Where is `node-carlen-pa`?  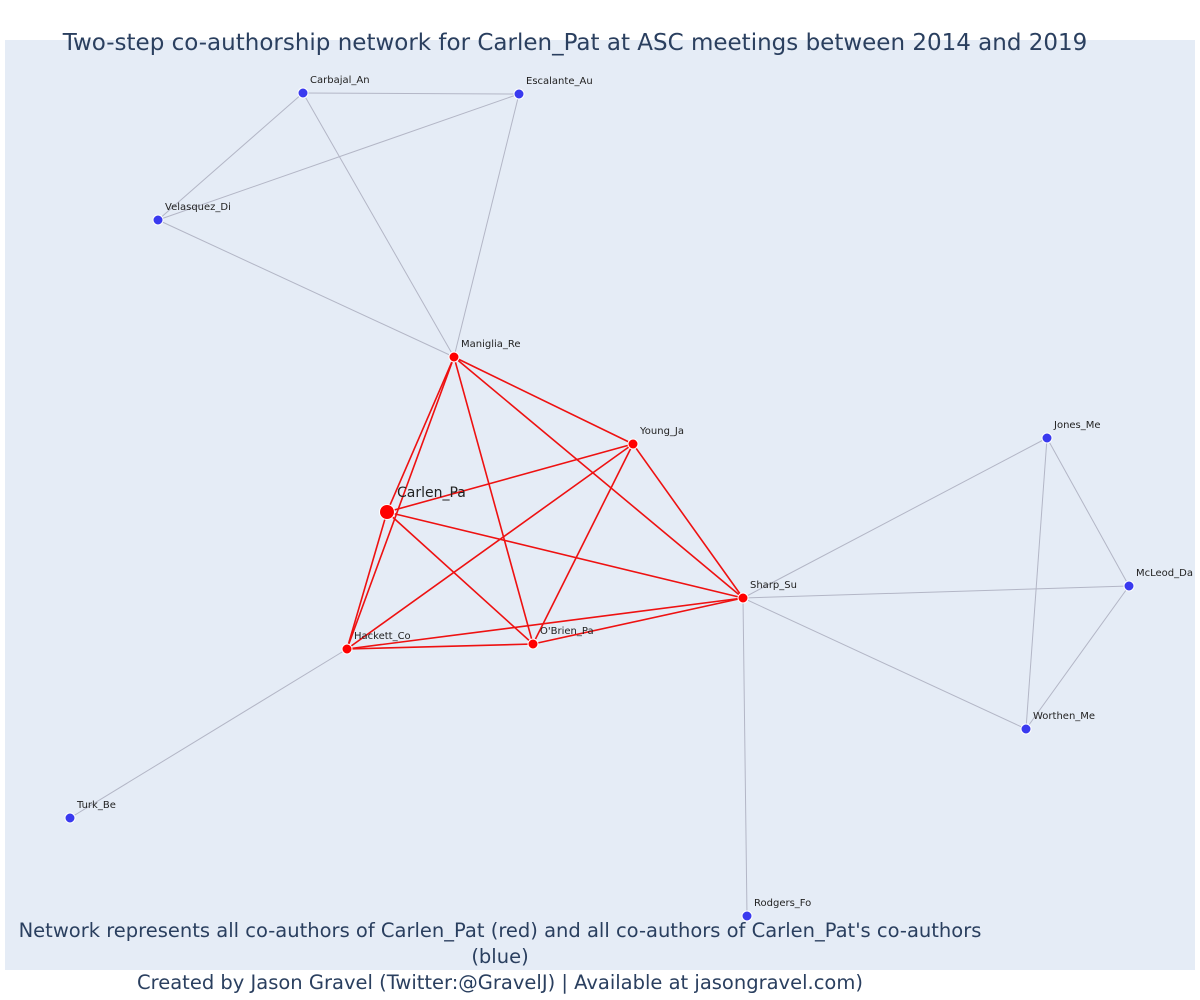 node-carlen-pa is located at coordinates (387, 512).